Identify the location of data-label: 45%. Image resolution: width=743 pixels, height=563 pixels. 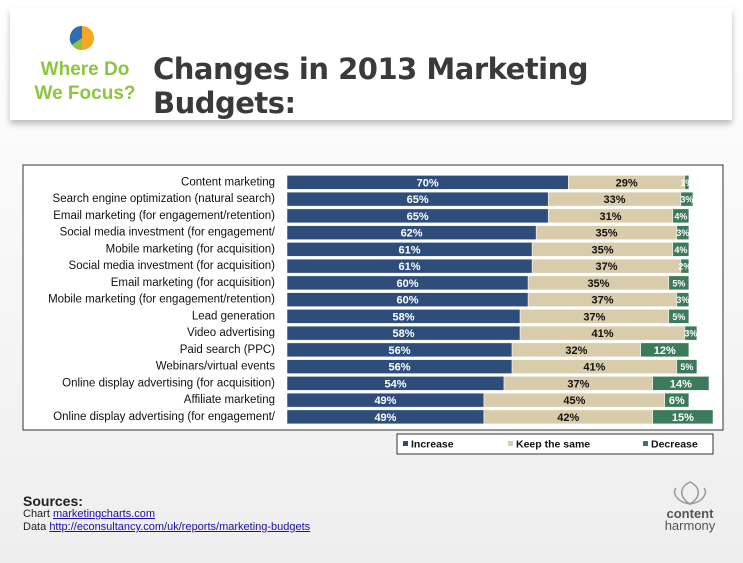
(574, 401).